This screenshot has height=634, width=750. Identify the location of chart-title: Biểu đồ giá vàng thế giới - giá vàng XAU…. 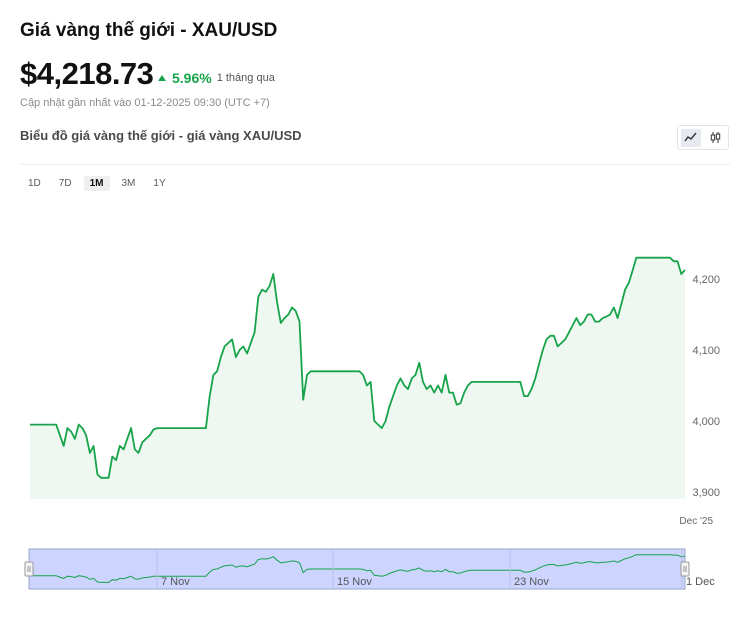
(161, 135).